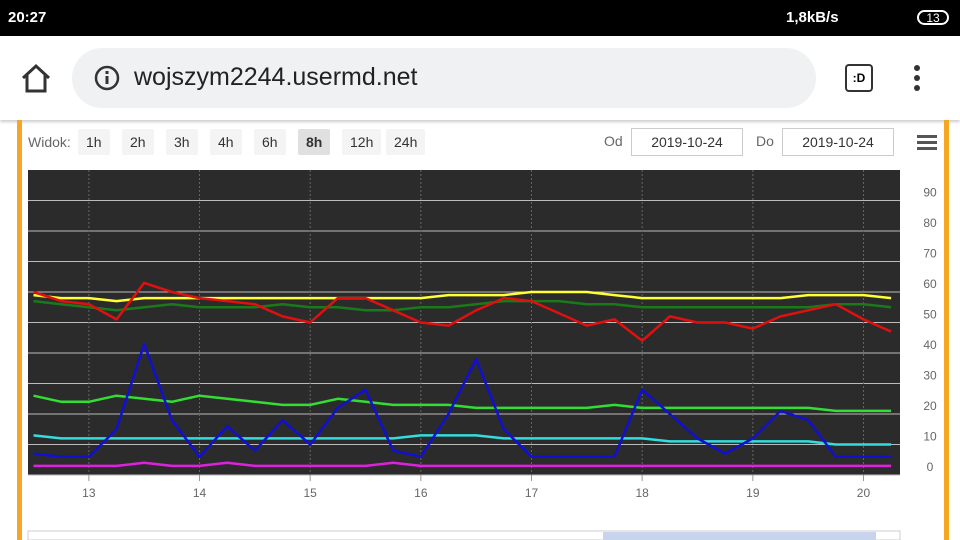 Image resolution: width=960 pixels, height=540 pixels. Describe the element at coordinates (421, 493) in the screenshot. I see `x-tick-label: 16` at that location.